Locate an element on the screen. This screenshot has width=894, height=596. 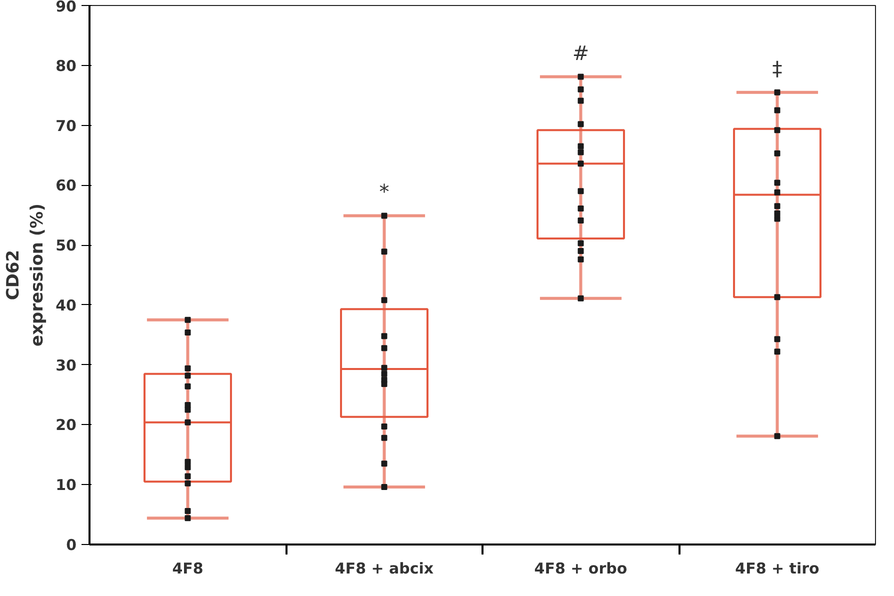
annotation: * is located at coordinates (384, 192).